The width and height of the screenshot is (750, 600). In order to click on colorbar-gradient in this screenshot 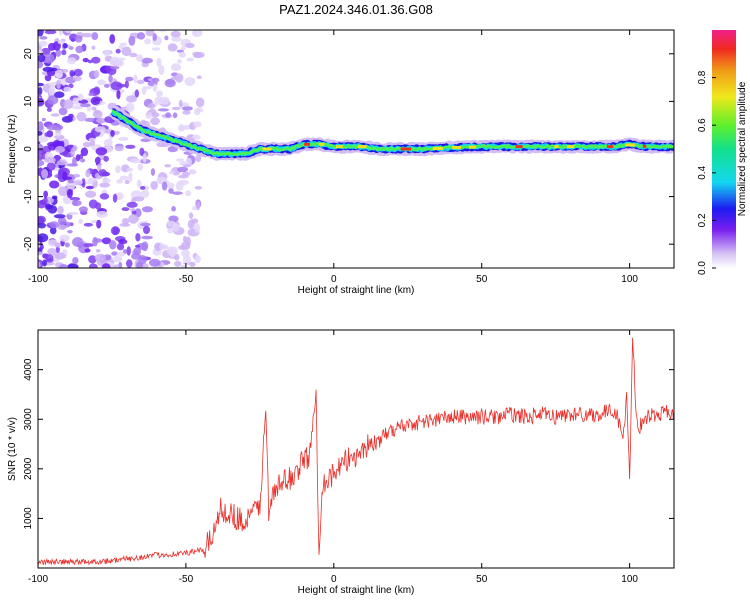, I will do `click(724, 149)`.